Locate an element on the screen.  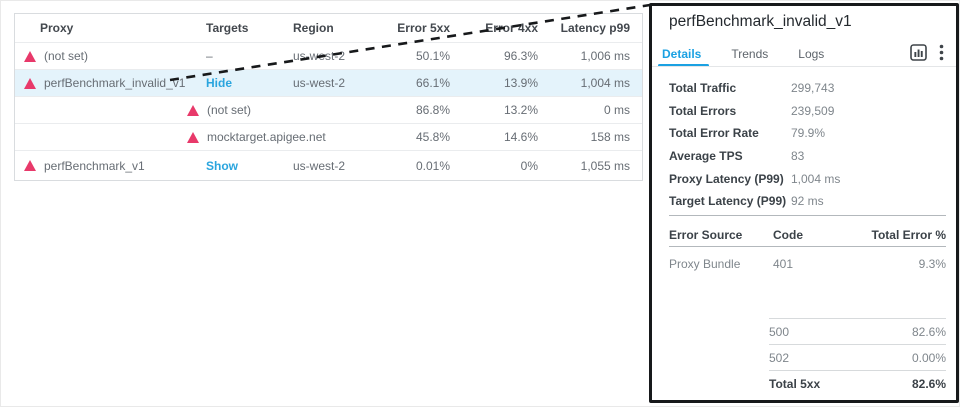
error-row-proxy-bundle-401: Proxy Bundle 401 9.3% is located at coordinates (807, 264).